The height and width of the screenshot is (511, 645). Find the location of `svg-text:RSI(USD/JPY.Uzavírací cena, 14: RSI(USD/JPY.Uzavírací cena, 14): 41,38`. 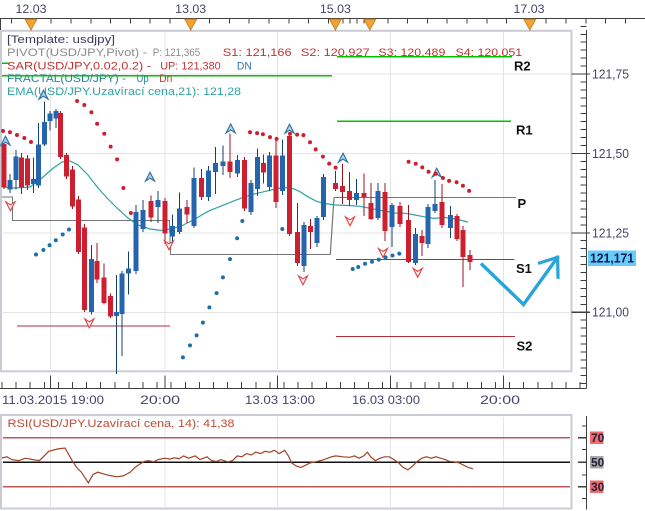

svg-text:RSI(USD/JPY.Uzavírací cena, 14: RSI(USD/JPY.Uzavírací cena, 14): 41,38 is located at coordinates (121, 424).